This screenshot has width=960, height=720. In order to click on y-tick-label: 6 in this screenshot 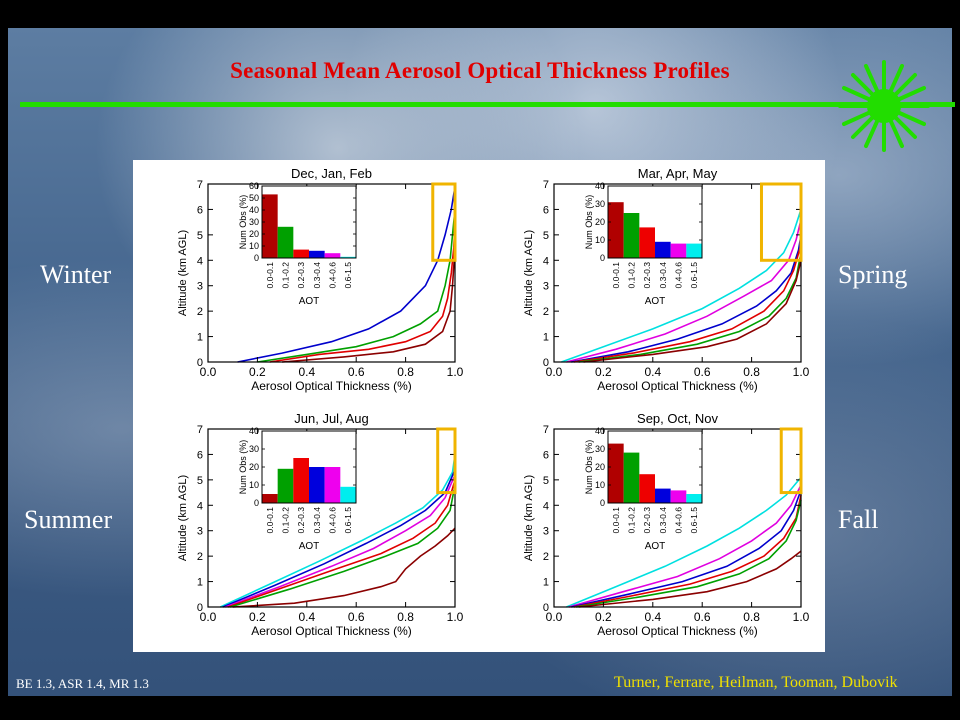, I will do `click(200, 210)`.